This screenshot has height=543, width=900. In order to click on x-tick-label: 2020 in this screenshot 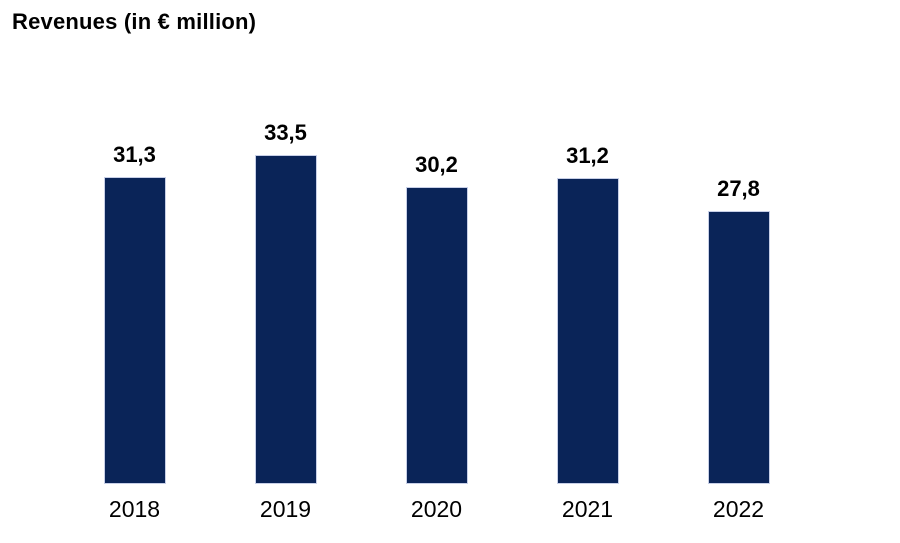, I will do `click(436, 509)`.